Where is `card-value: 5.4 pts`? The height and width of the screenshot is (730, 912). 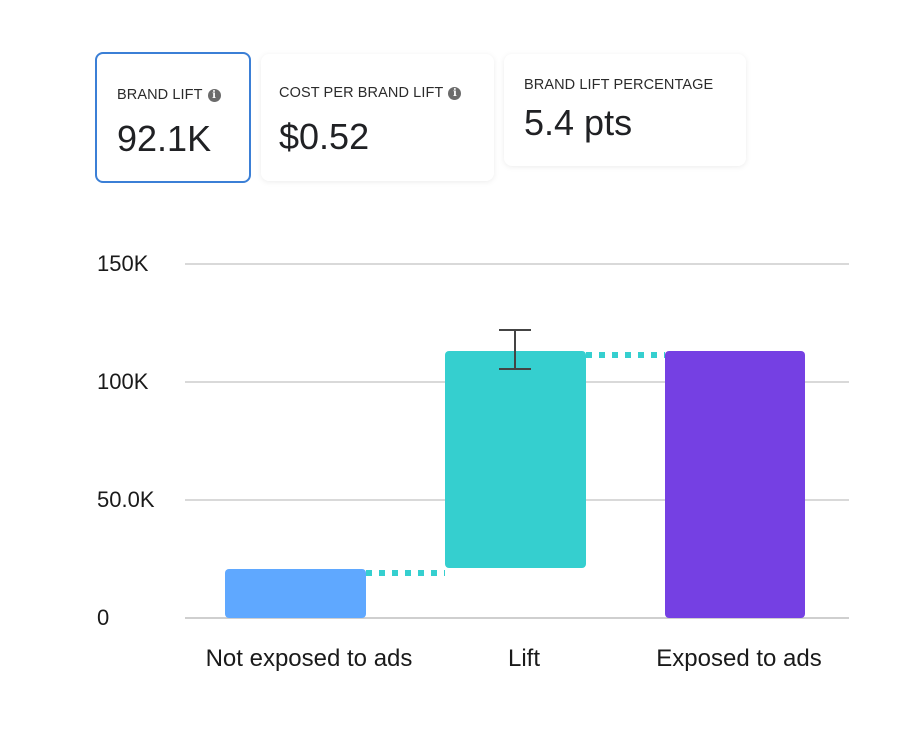
card-value: 5.4 pts is located at coordinates (578, 122).